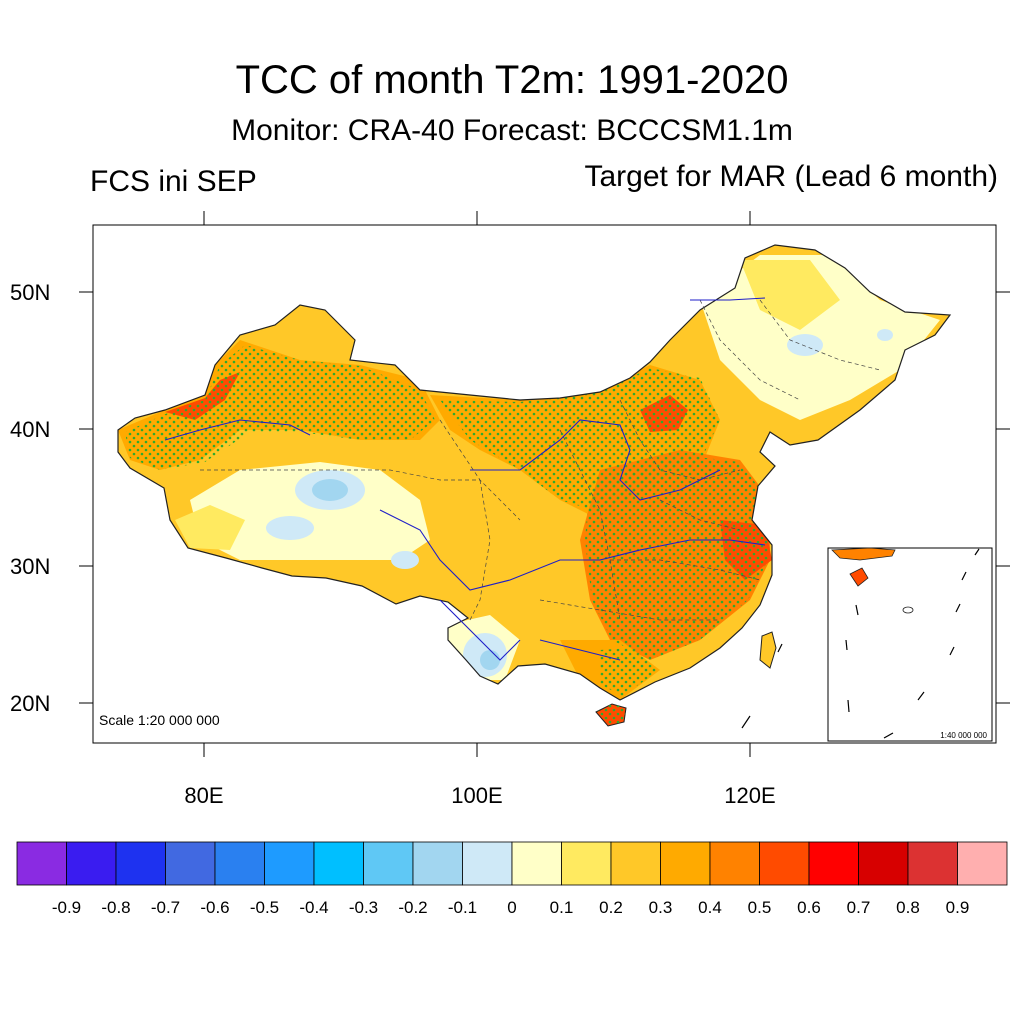  What do you see at coordinates (412, 907) in the screenshot?
I see `colorbar-label-7: -0.2` at bounding box center [412, 907].